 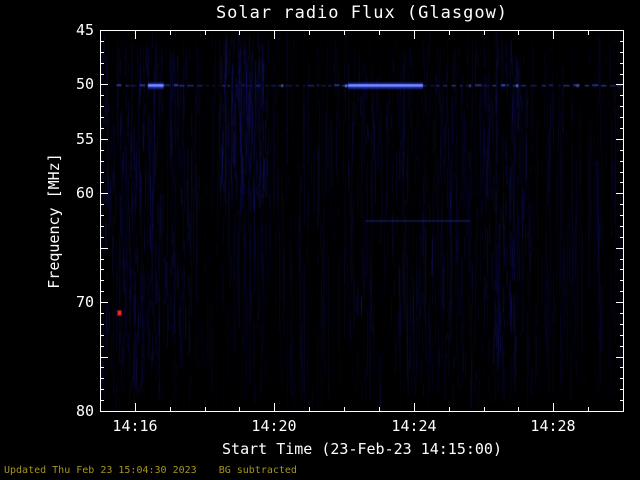 What do you see at coordinates (257, 470) in the screenshot?
I see `bg-subtracted-note: BG subtracted` at bounding box center [257, 470].